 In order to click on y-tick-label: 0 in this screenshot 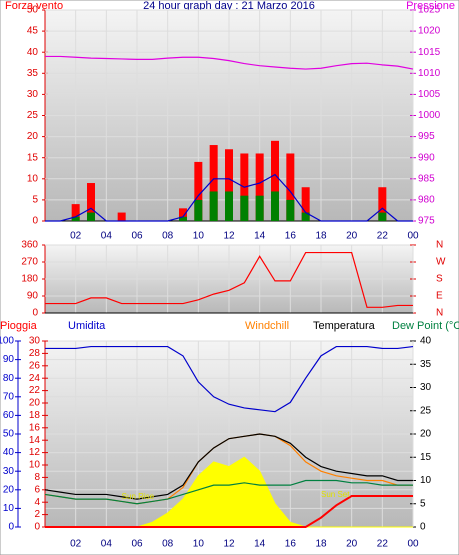, I will do `click(35, 221)`.